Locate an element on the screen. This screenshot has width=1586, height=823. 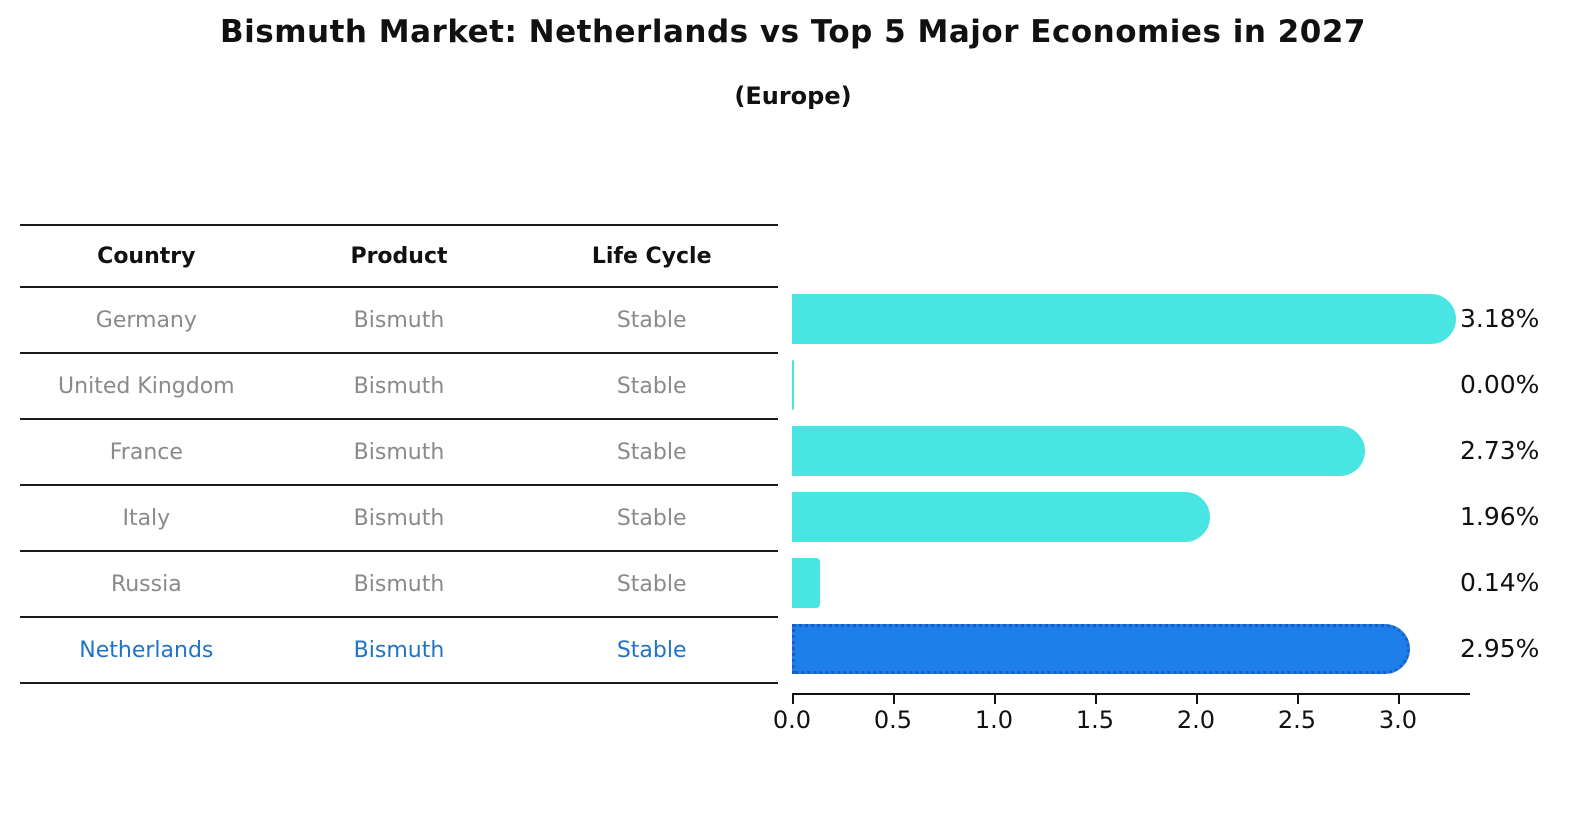
x-axis-tick-label: 2.5 is located at coordinates (1297, 720).